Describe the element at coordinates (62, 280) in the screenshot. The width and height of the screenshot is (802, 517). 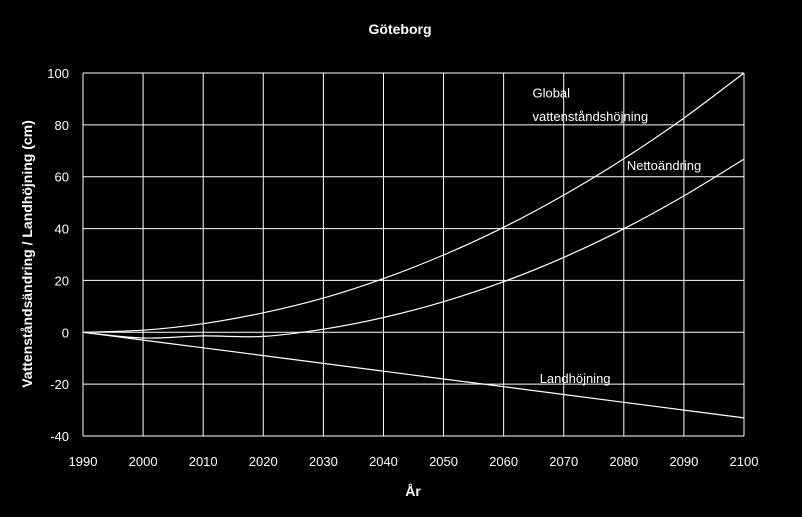
I see `y-tick-label: 20` at that location.